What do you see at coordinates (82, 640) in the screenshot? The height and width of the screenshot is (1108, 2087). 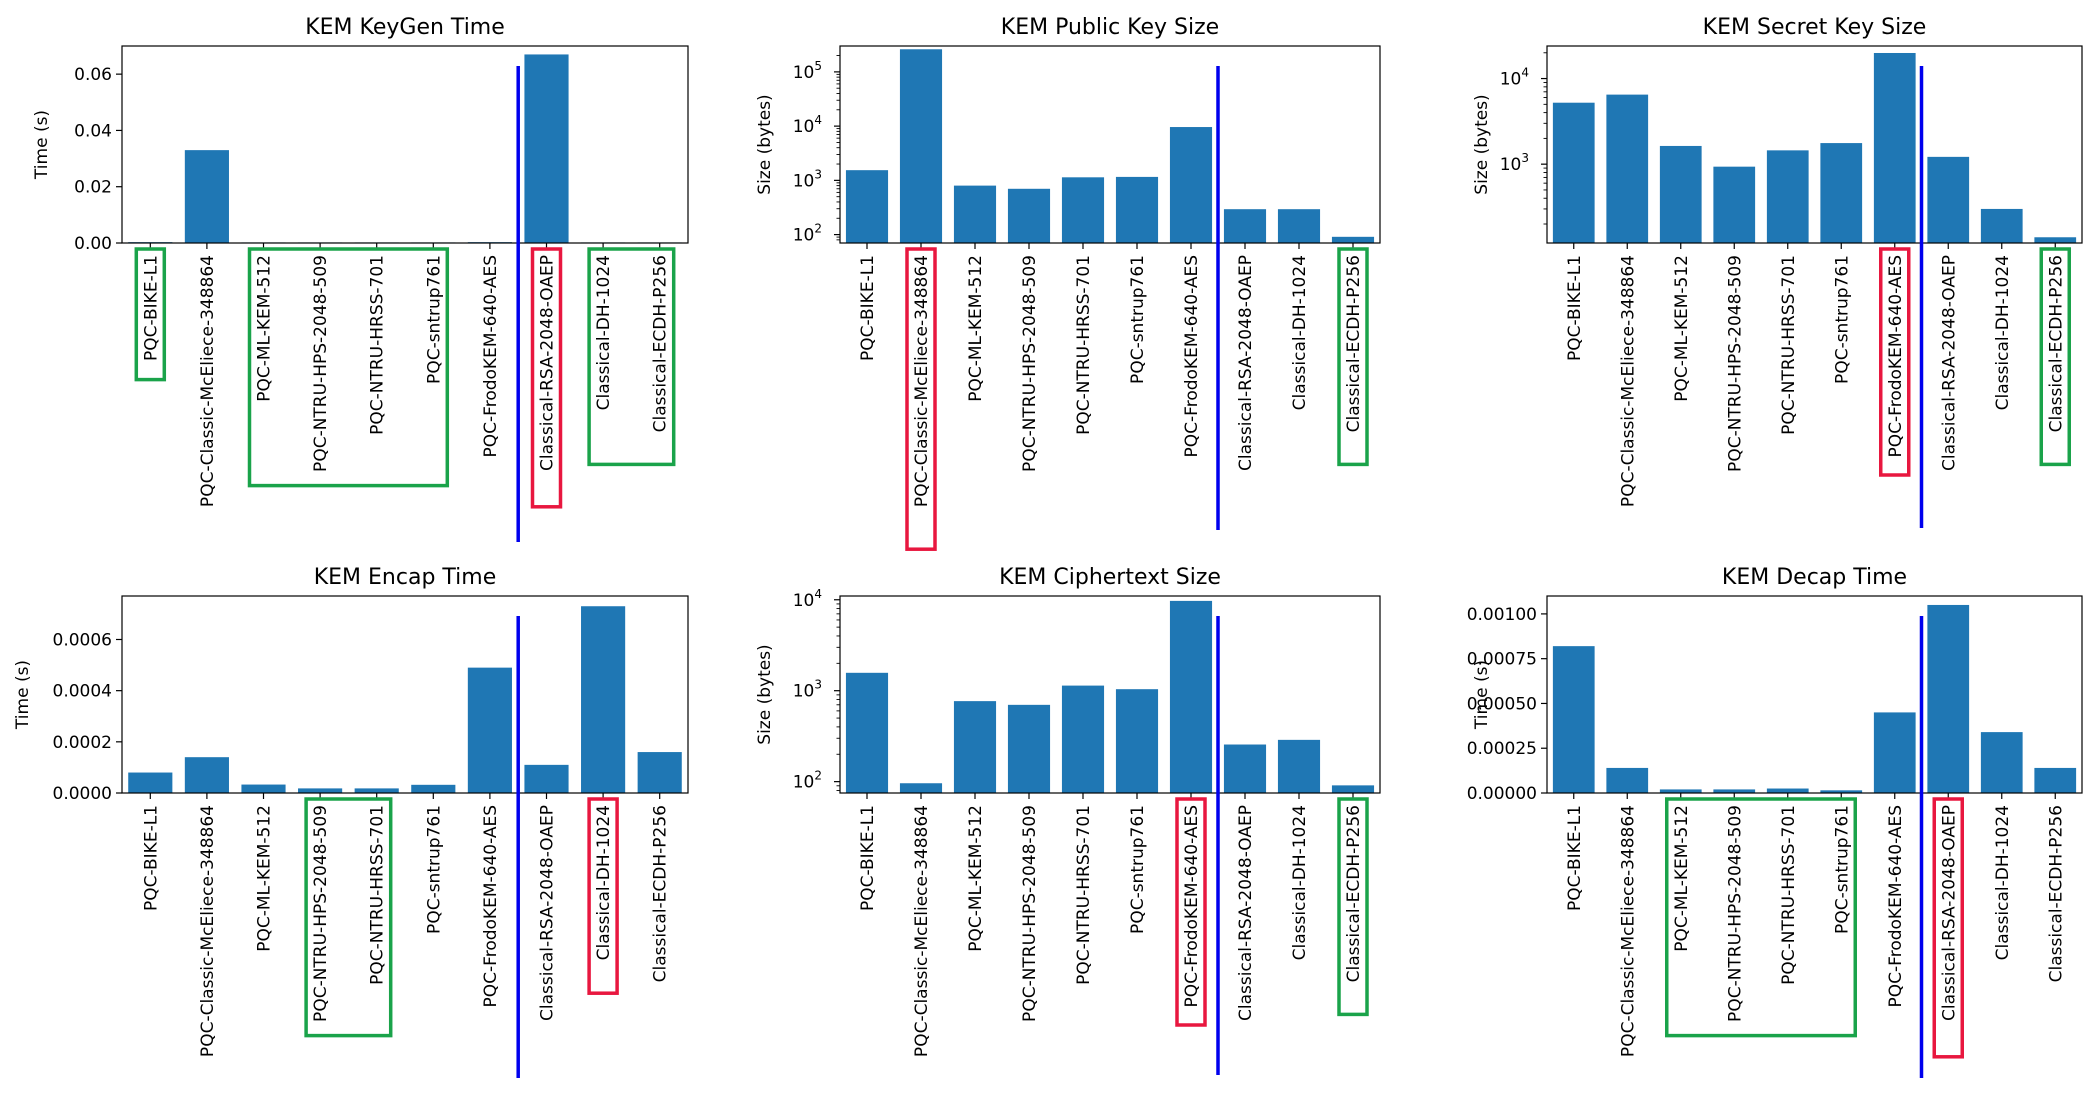 I see `y-tick-label: 0.0006` at bounding box center [82, 640].